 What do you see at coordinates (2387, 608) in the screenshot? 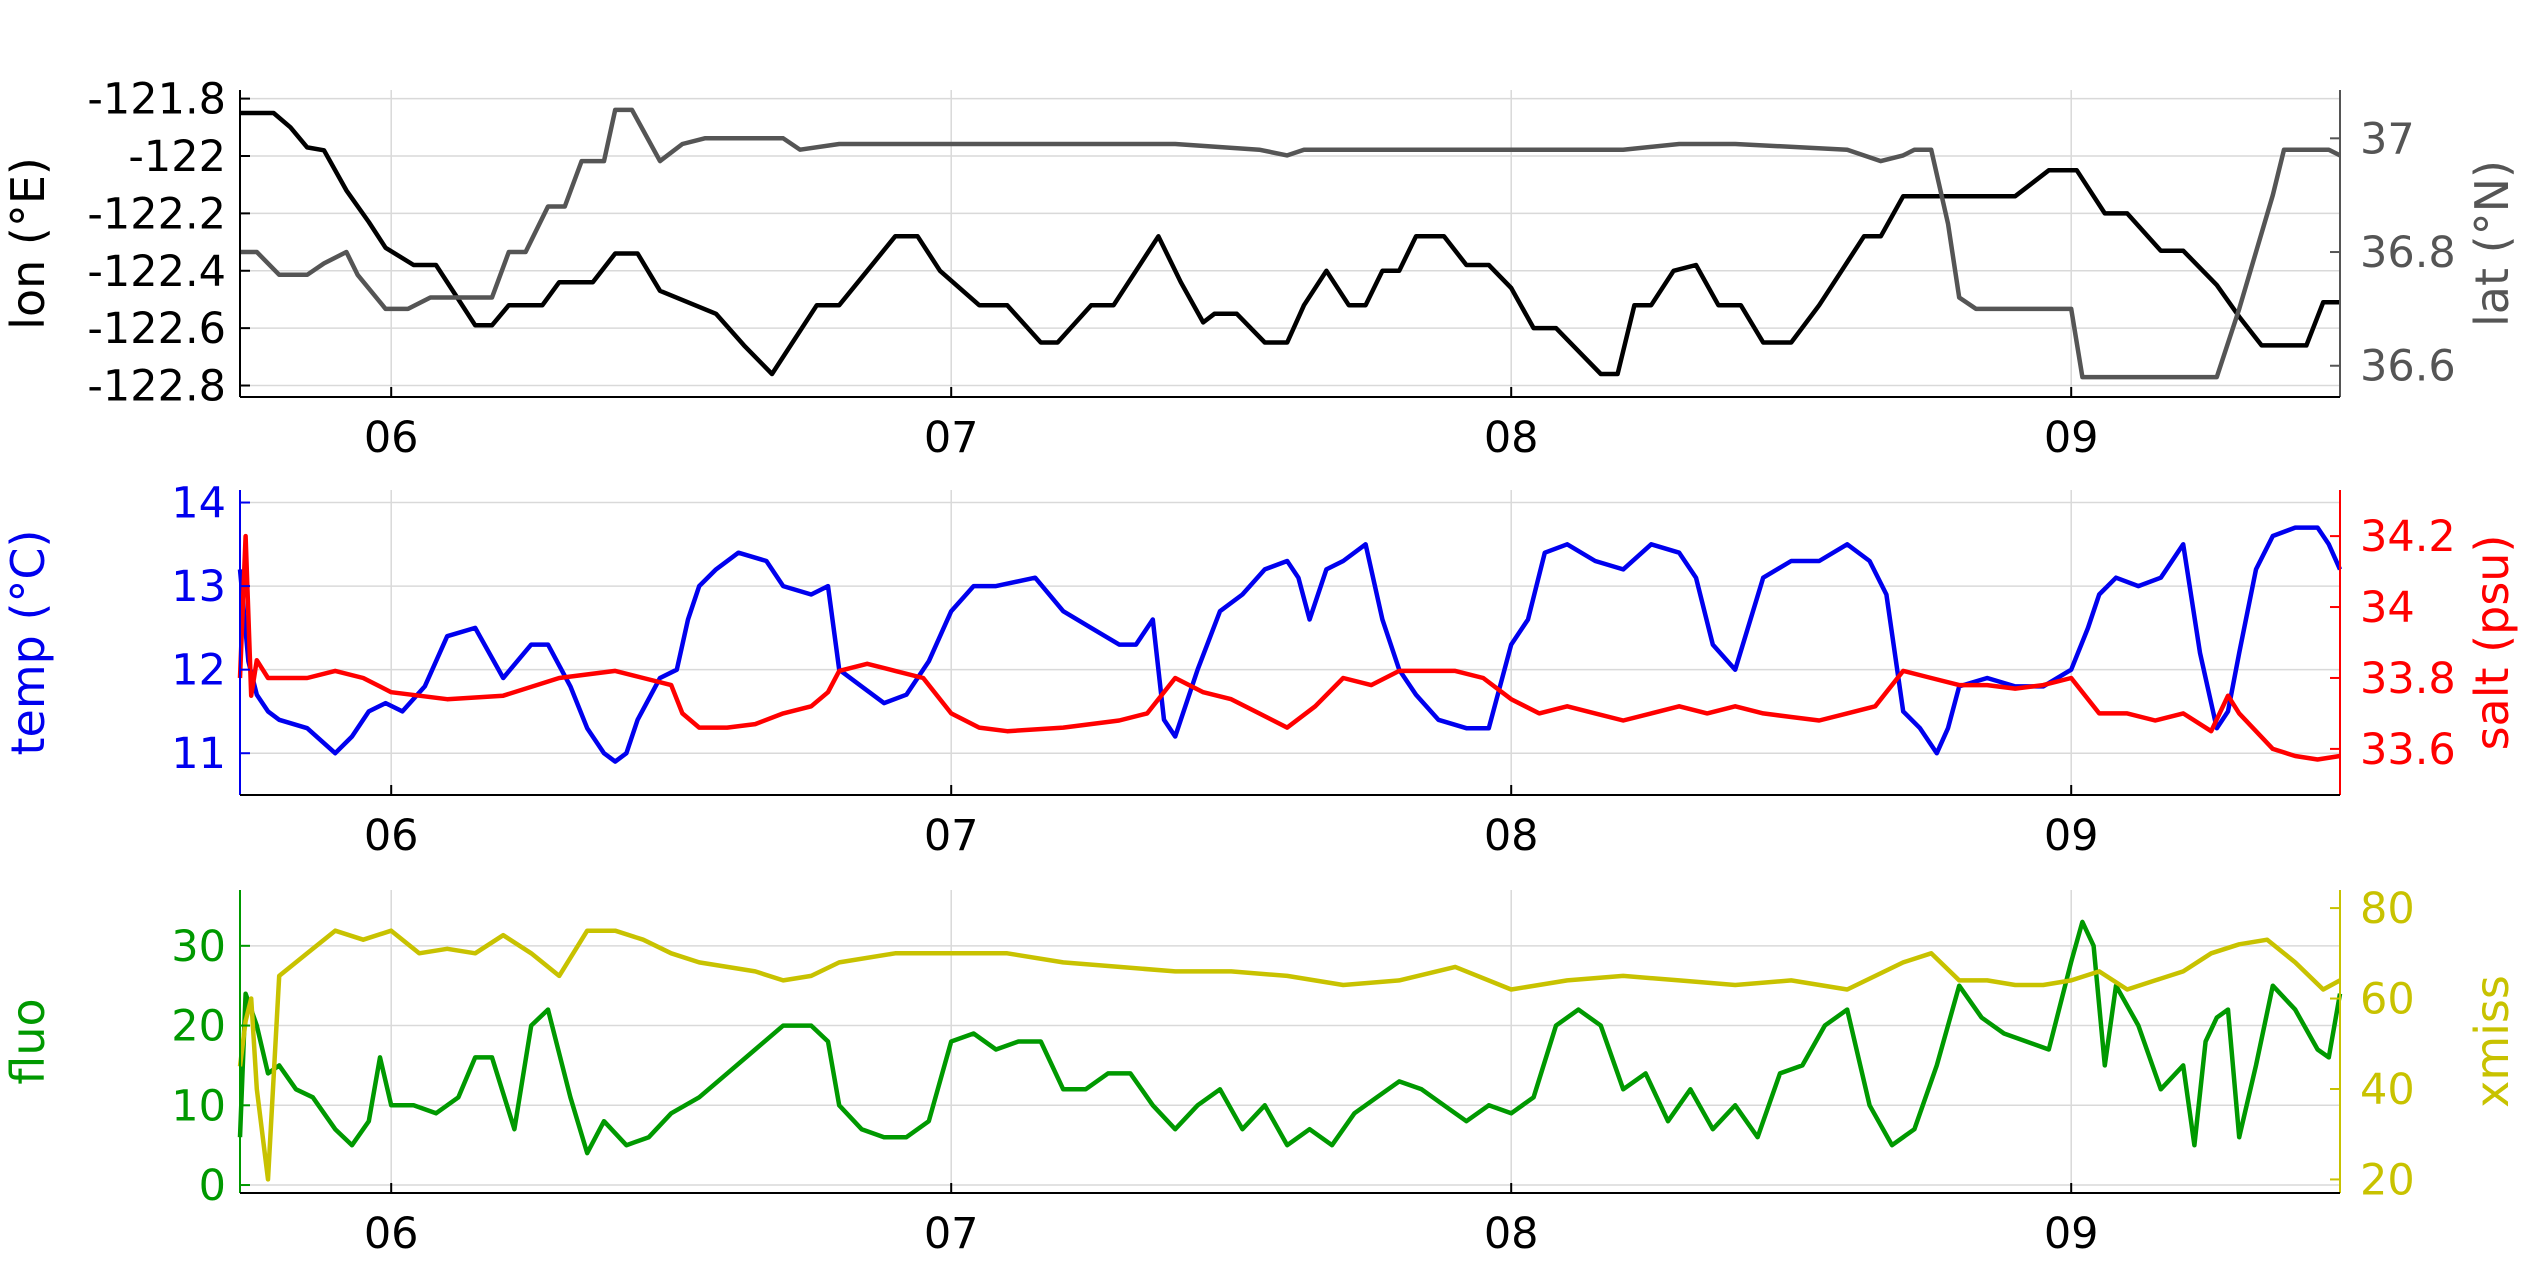
I see `right-y-tick-label: 34` at bounding box center [2387, 608].